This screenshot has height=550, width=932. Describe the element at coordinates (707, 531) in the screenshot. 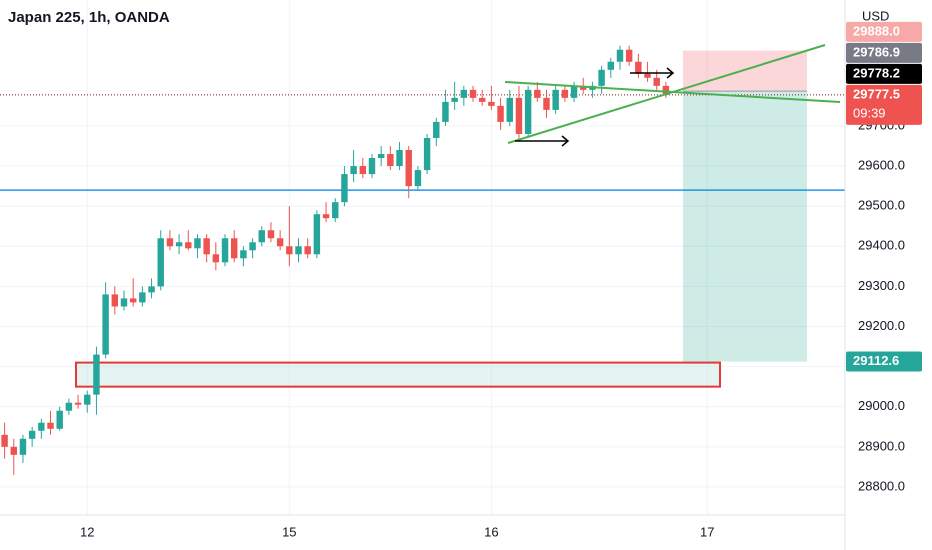

I see `x-tick-label: 17` at that location.